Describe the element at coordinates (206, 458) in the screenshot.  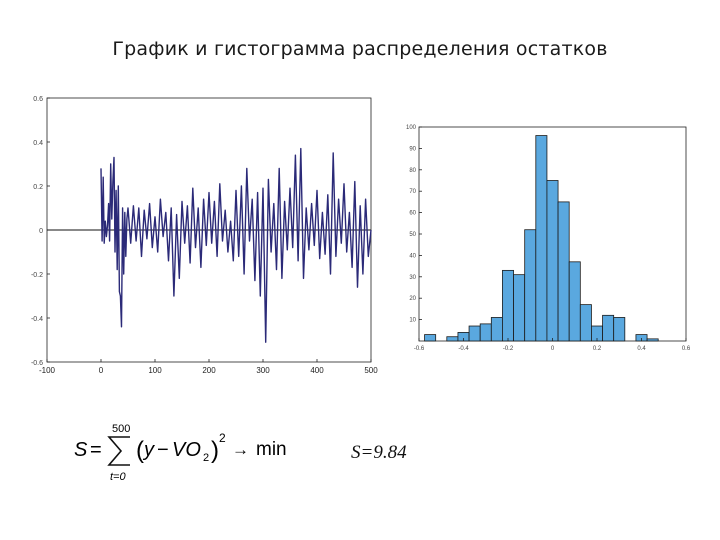
I see `formula-vo-subscript: 2` at that location.